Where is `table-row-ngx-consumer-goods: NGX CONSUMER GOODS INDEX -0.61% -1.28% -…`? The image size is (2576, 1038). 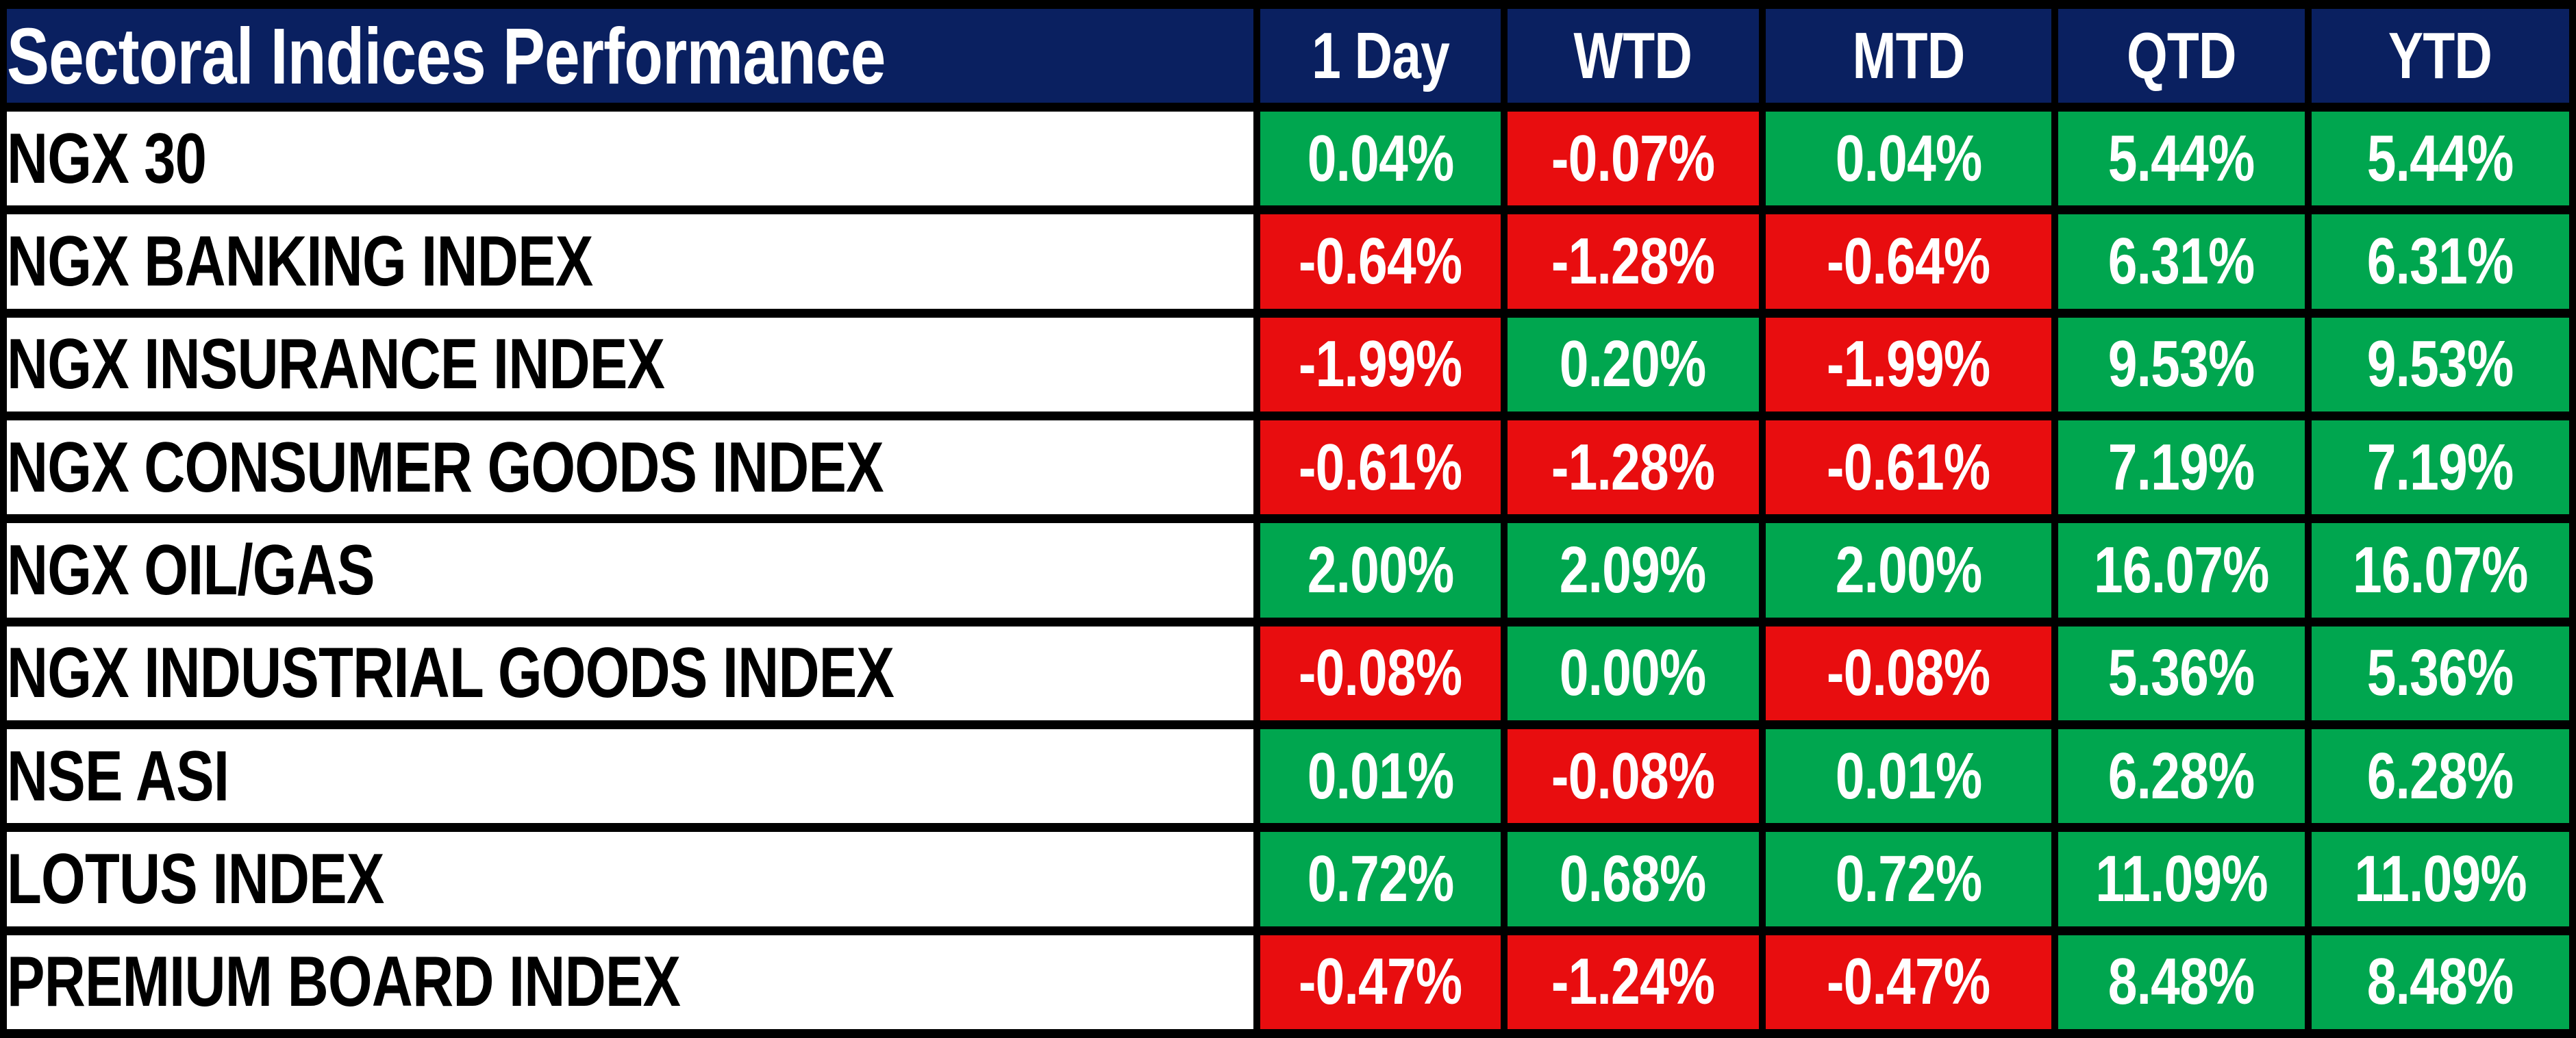 table-row-ngx-consumer-goods: NGX CONSUMER GOODS INDEX -0.61% -1.28% -… is located at coordinates (1288, 468).